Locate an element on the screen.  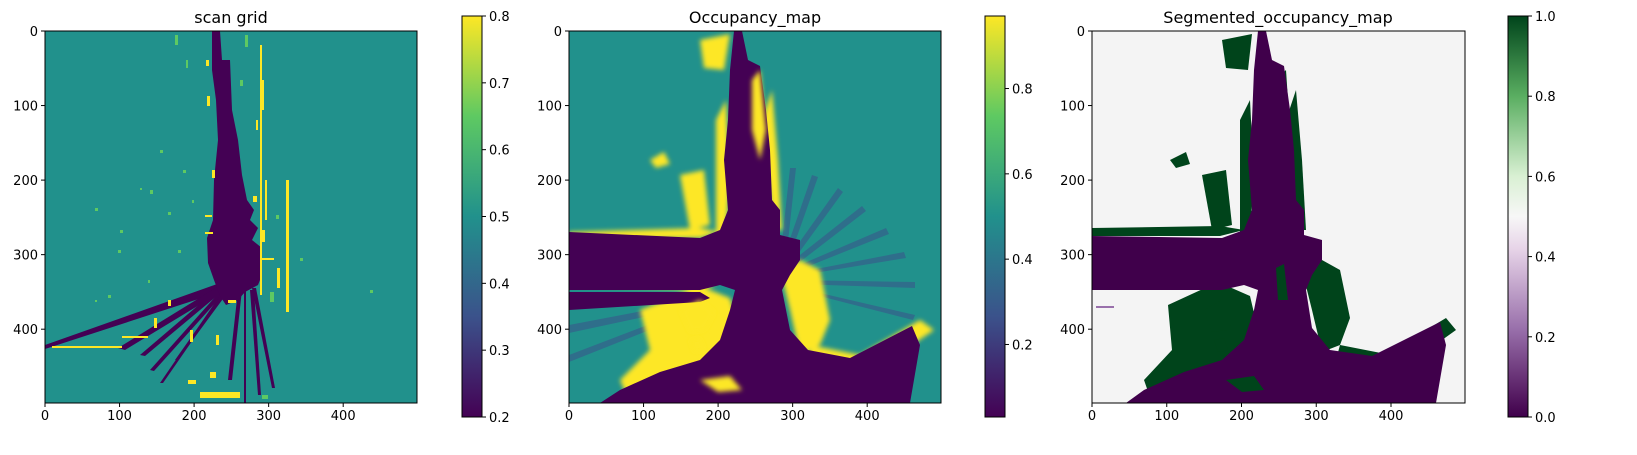
colorbar-tick-label: 0.3 is located at coordinates (499, 351).